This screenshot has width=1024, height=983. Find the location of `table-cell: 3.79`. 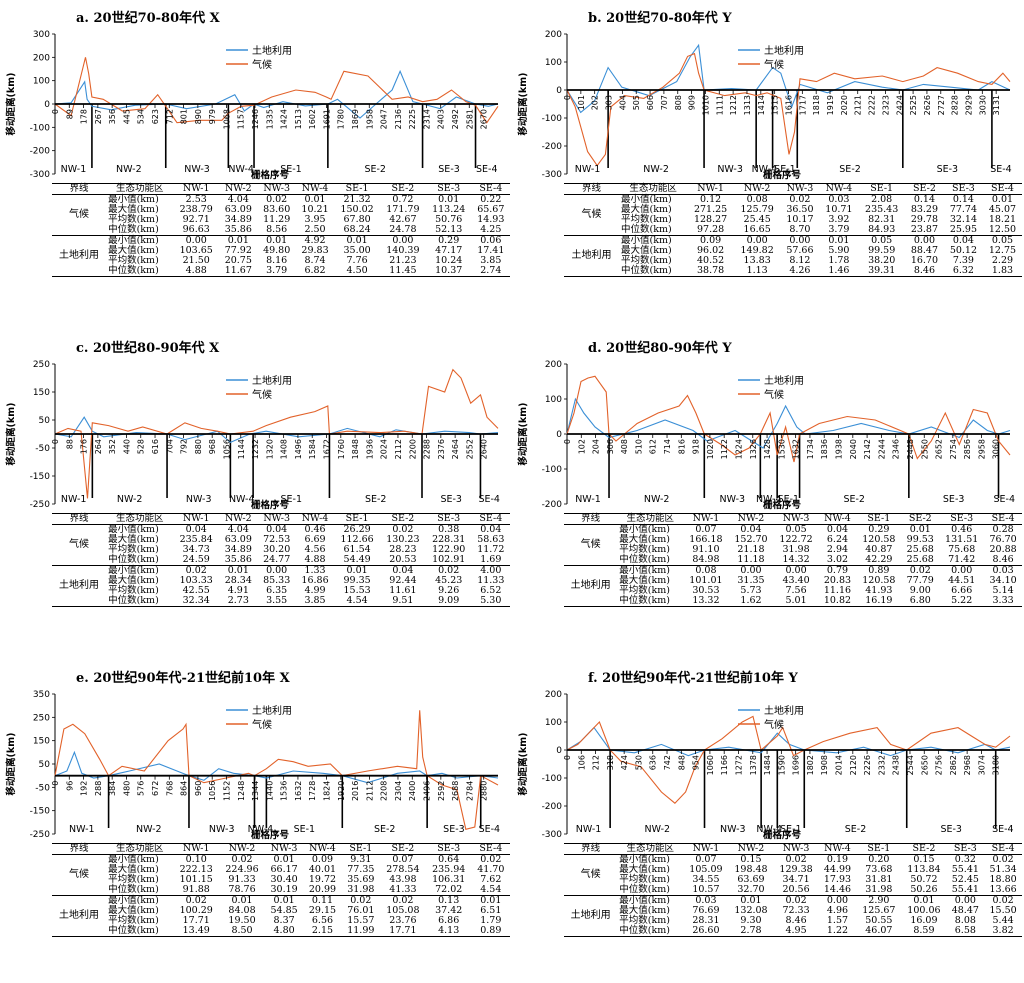

table-cell: 3.79 is located at coordinates (839, 229).